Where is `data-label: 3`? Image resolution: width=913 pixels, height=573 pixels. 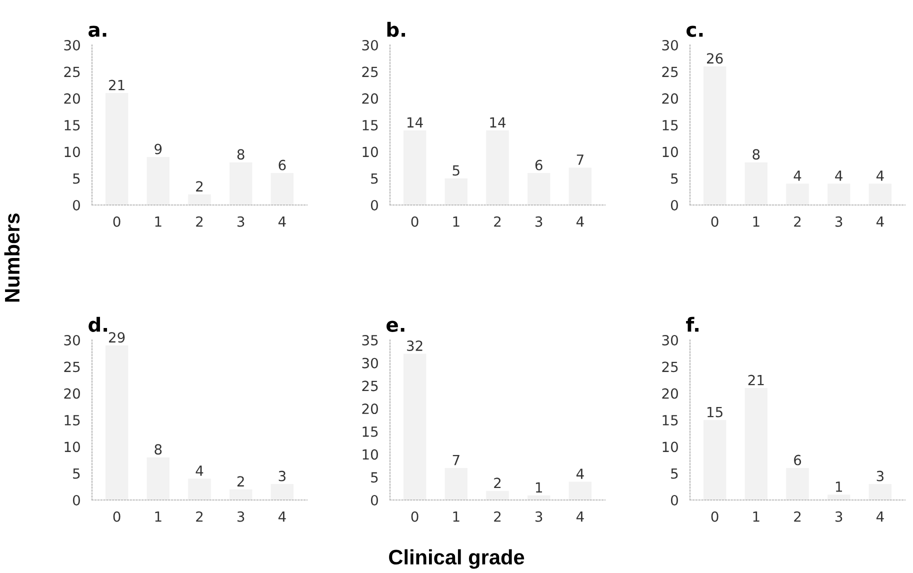
data-label: 3 is located at coordinates (282, 476).